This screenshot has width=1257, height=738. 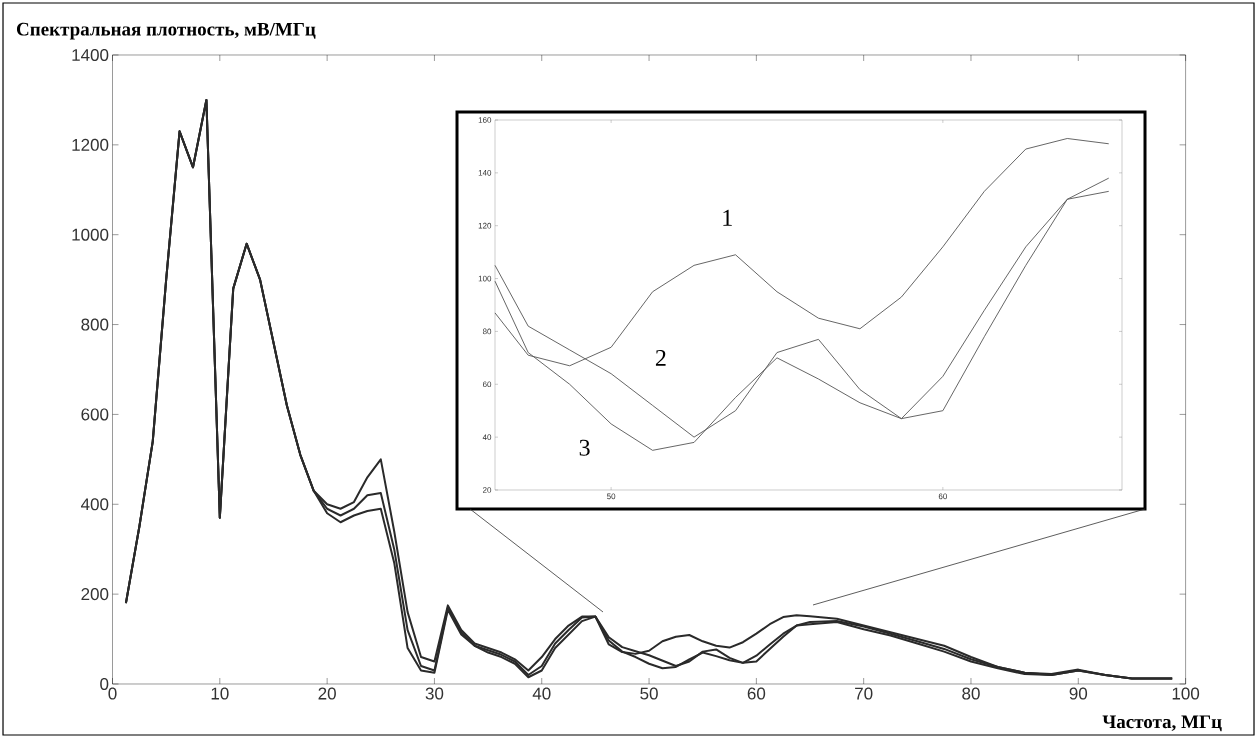 I want to click on x-tick-label: 20, so click(x=327, y=693).